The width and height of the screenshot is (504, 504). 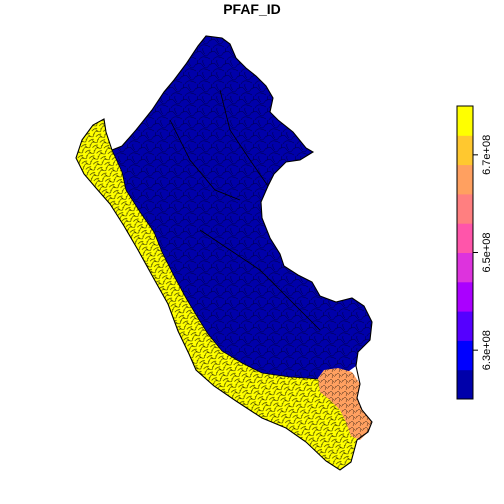 What do you see at coordinates (487, 252) in the screenshot?
I see `legend-tick-label: 6.5e+08` at bounding box center [487, 252].